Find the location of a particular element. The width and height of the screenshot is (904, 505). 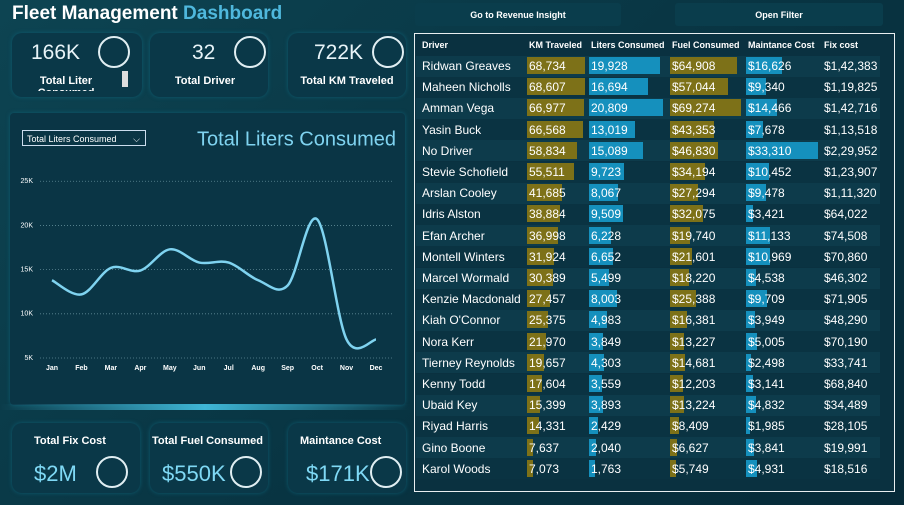

cell-text: $1,19,825 is located at coordinates (851, 87).